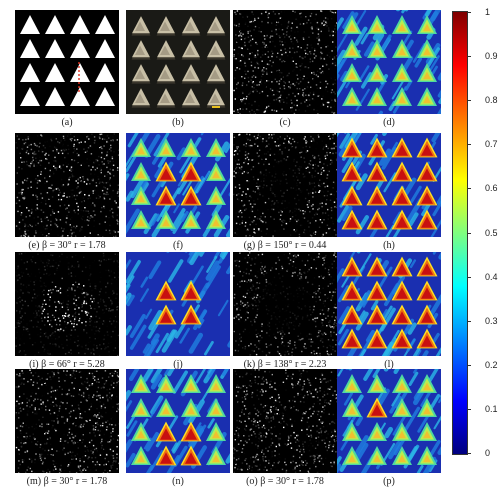  I want to click on colorbar, so click(460, 233).